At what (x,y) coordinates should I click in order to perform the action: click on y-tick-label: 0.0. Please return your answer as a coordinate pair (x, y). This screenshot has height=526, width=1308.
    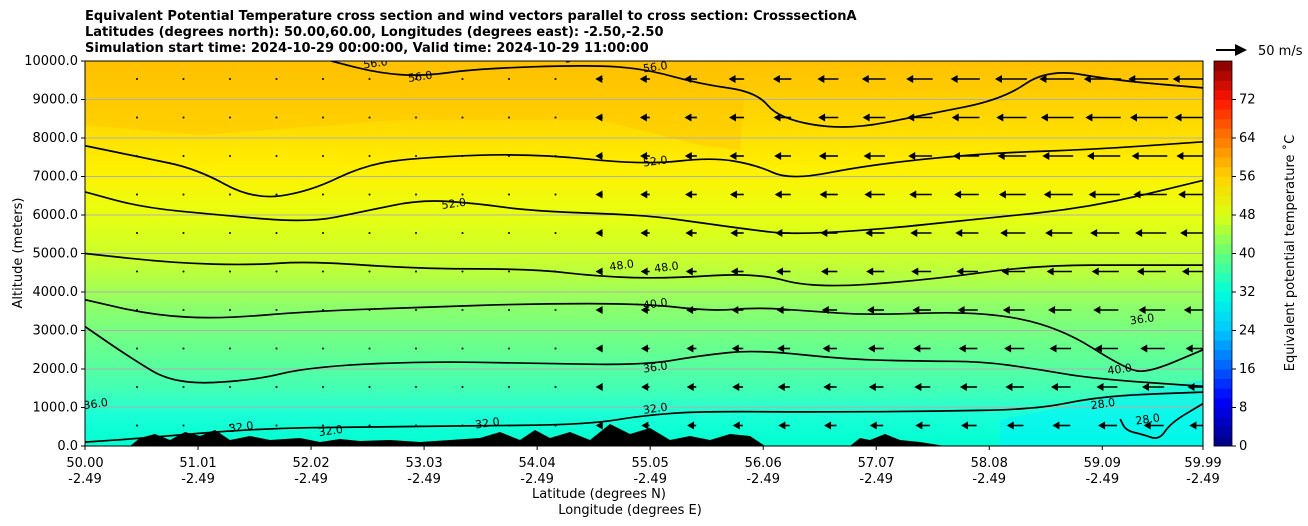
    Looking at the image, I should click on (67, 446).